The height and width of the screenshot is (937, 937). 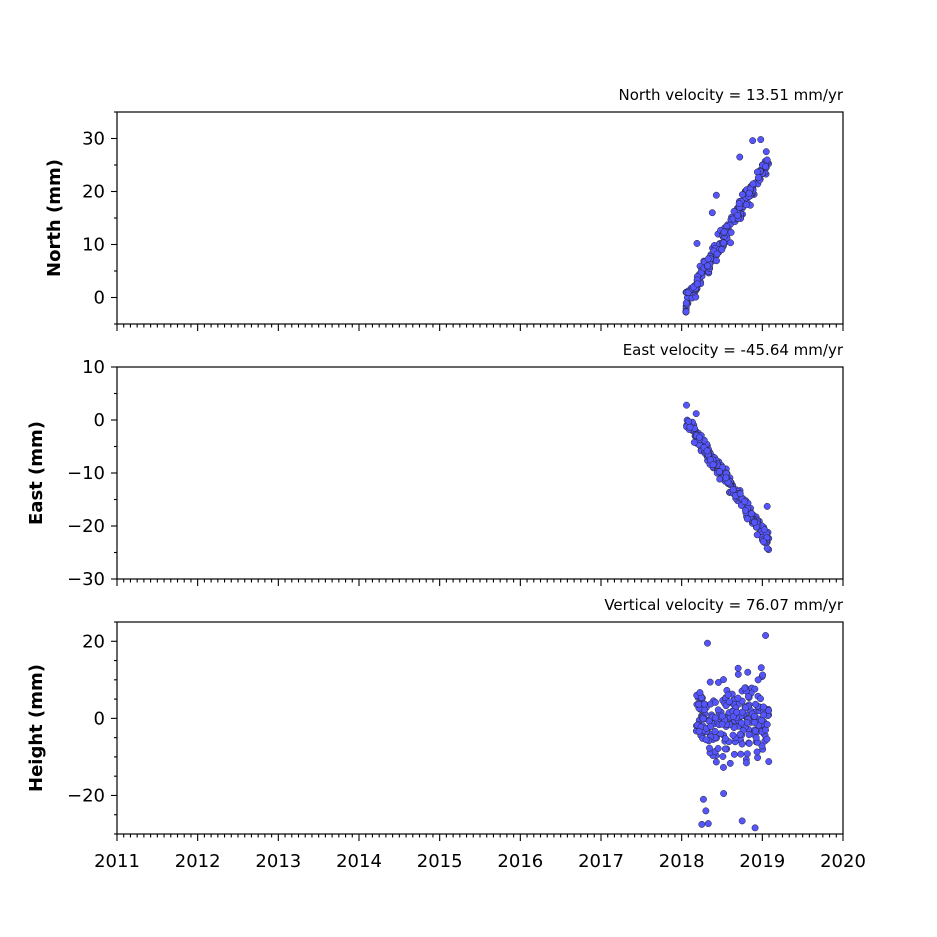 I want to click on north-velocity-title: North velocity = 13.51 mm/yr, so click(x=731, y=95).